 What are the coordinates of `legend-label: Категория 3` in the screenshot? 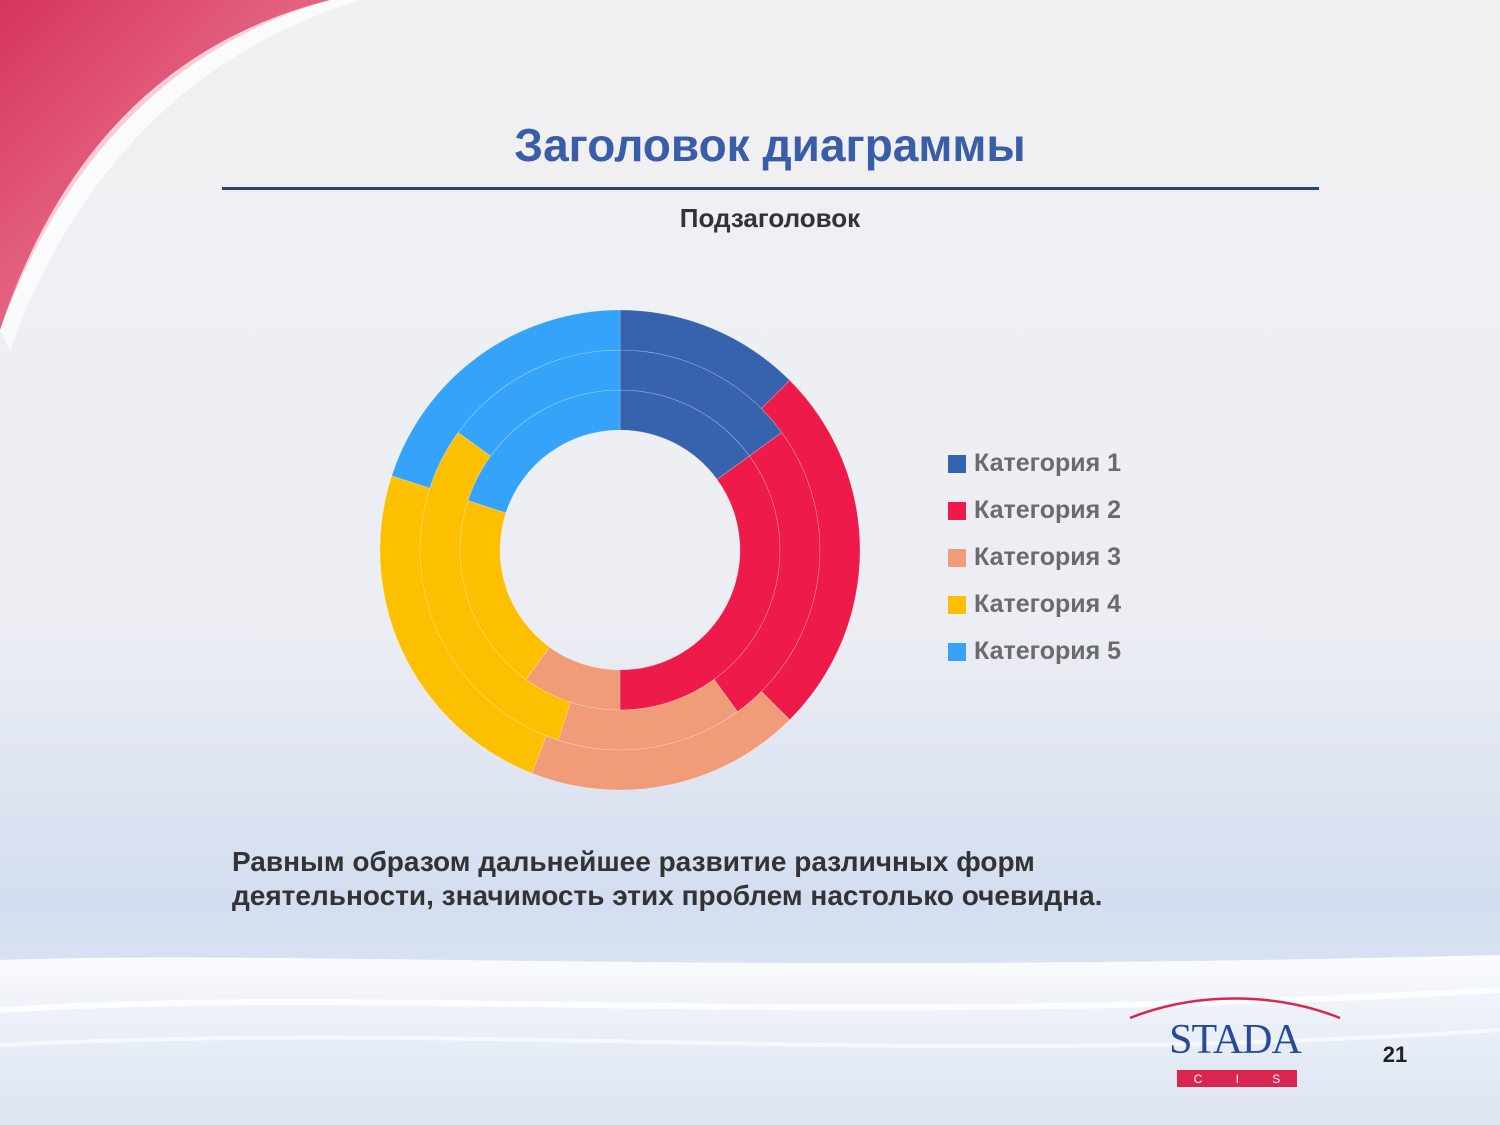 It's located at (1048, 557).